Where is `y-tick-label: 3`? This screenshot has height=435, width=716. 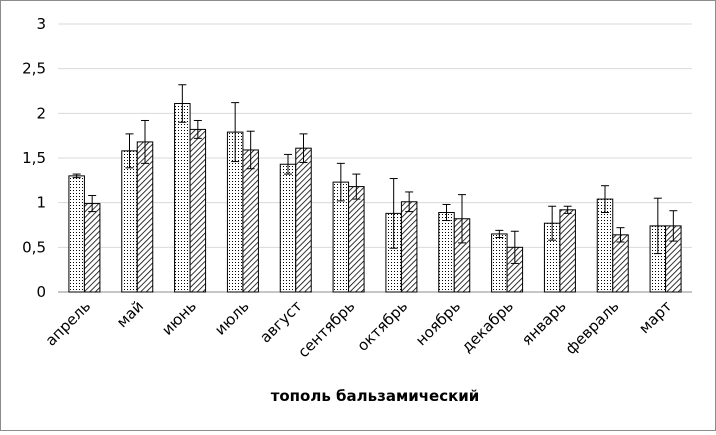
y-tick-label: 3 is located at coordinates (41, 24).